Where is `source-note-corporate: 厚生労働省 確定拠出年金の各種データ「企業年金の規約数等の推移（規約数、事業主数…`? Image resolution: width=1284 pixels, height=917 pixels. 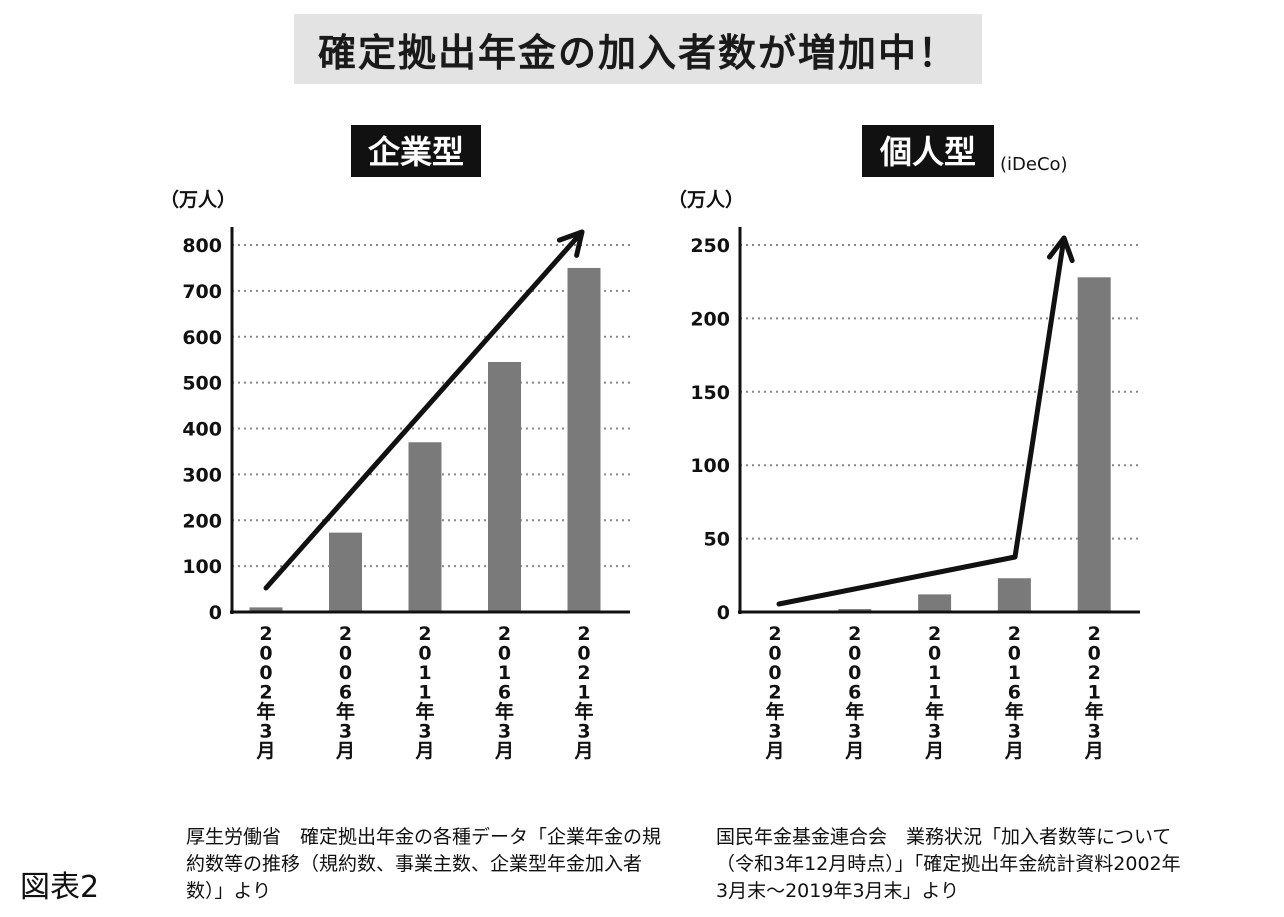 source-note-corporate: 厚生労働省 確定拠出年金の各種データ「企業年金の規約数等の推移（規約数、事業主数… is located at coordinates (424, 864).